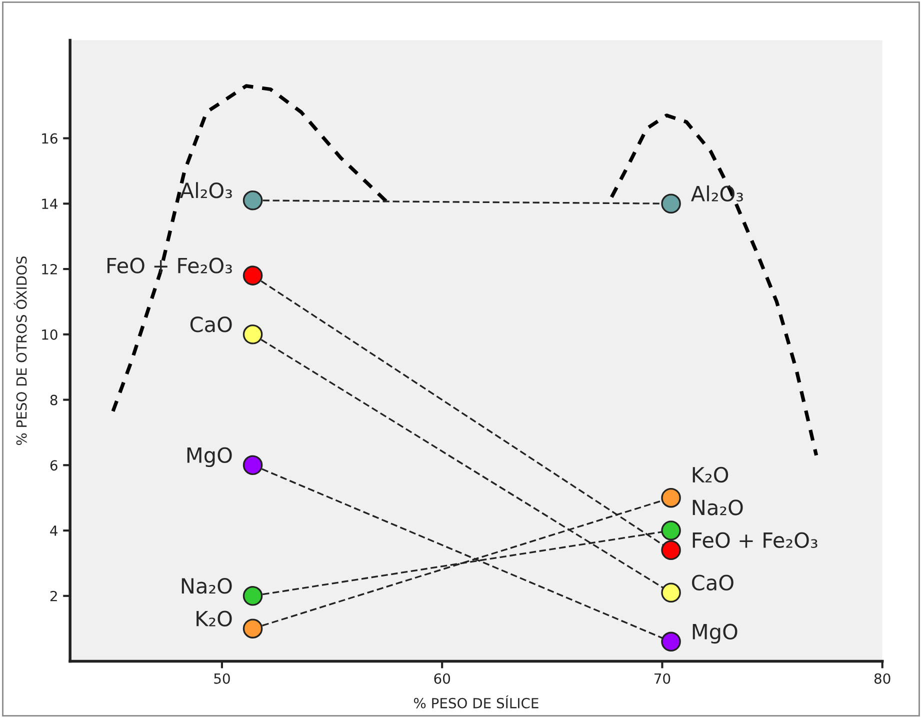 This screenshot has width=922, height=718. Describe the element at coordinates (442, 678) in the screenshot. I see `x-tick-label: 60` at that location.